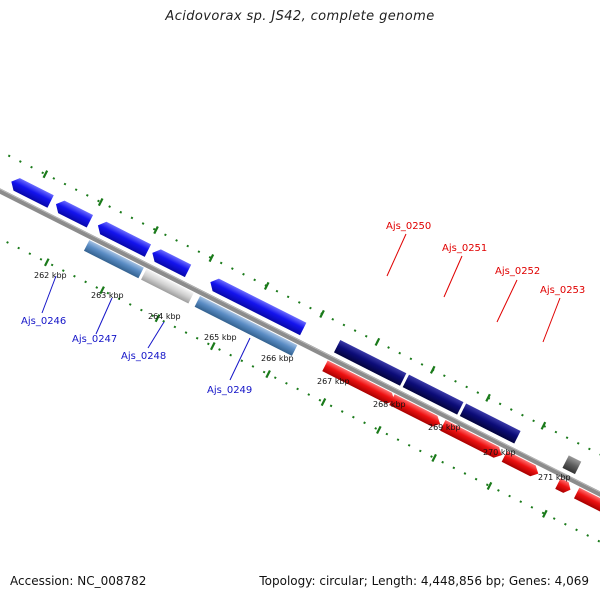  What do you see at coordinates (389, 404) in the screenshot?
I see `kbp-label: 268 kbp` at bounding box center [389, 404].